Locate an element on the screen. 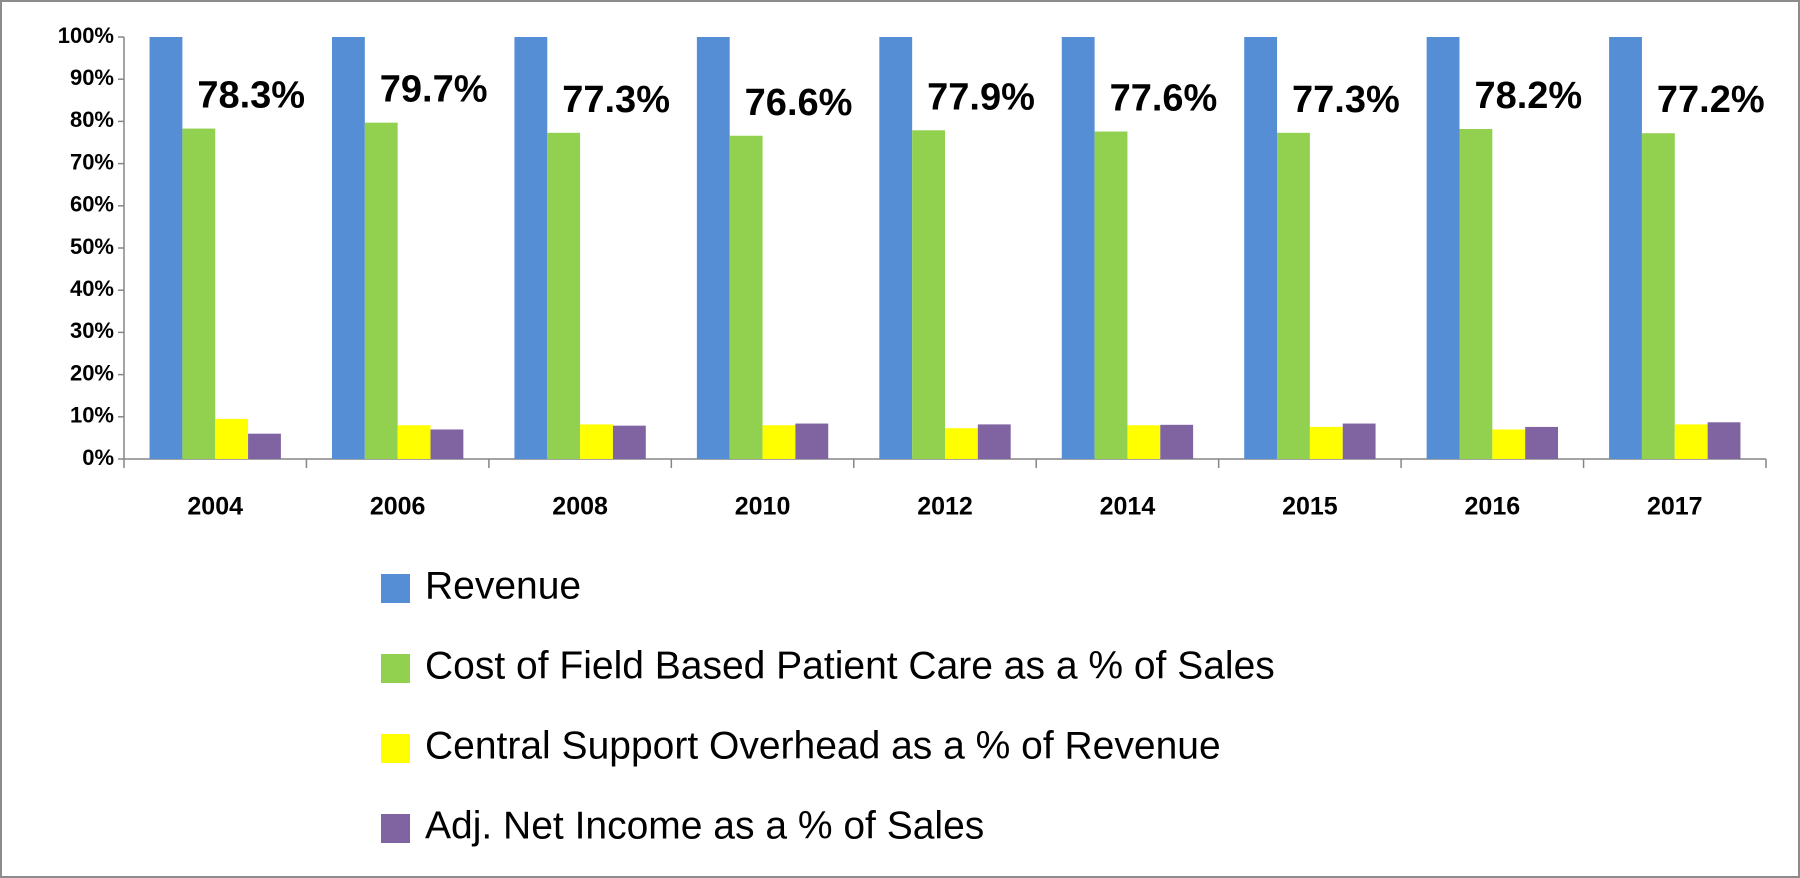 The image size is (1800, 878). x-tick-label: 2004 is located at coordinates (215, 507).